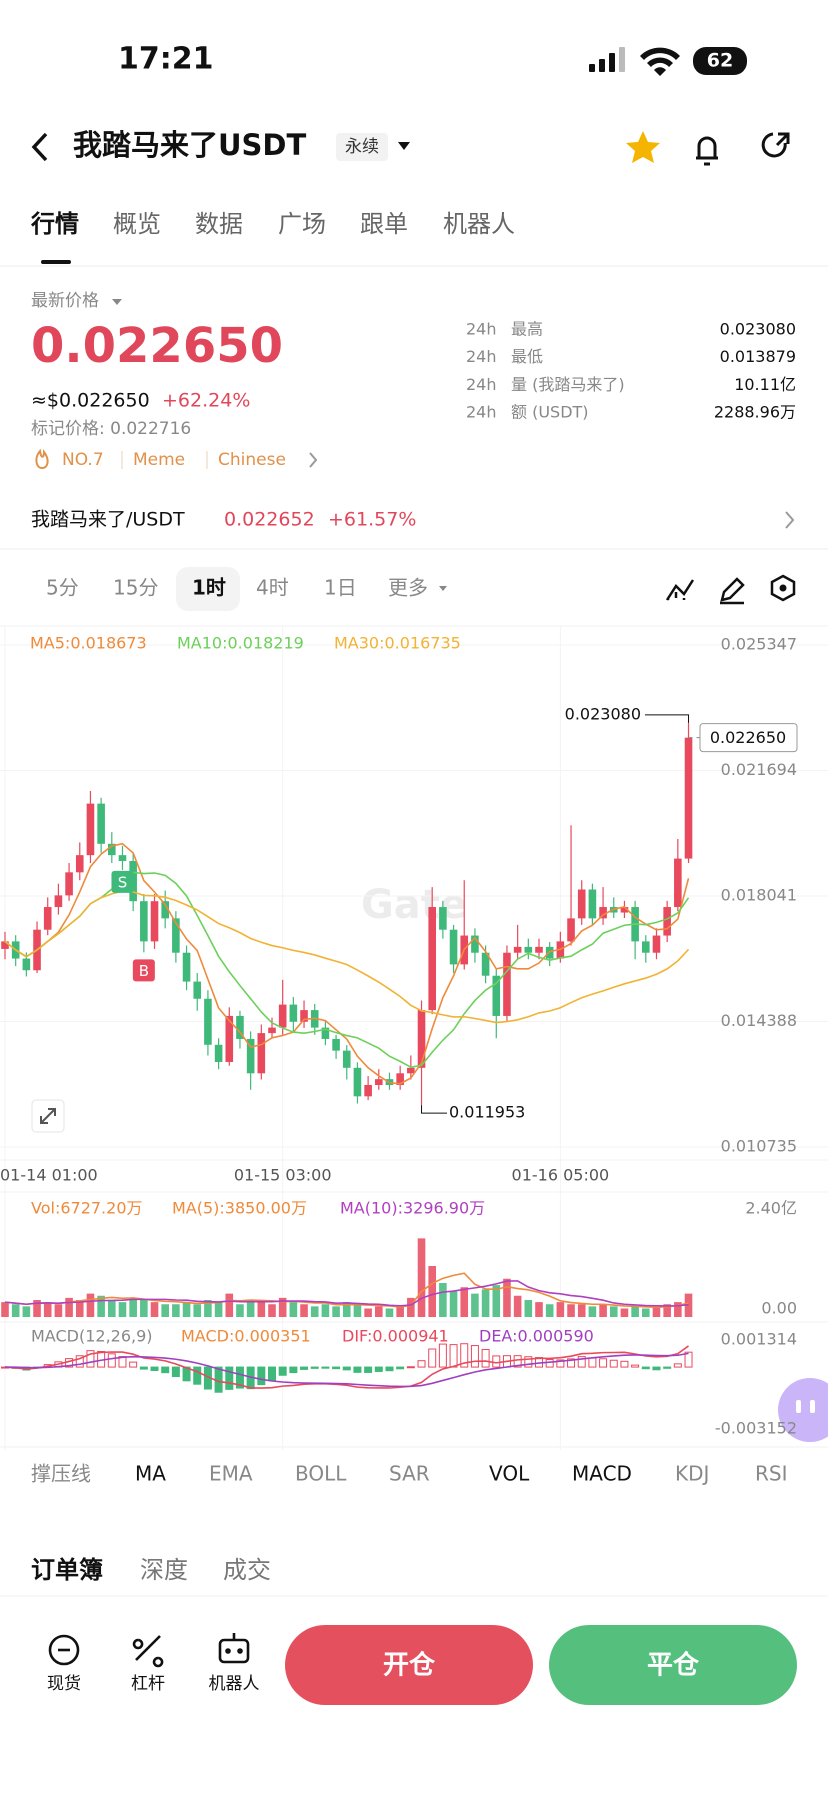  I want to click on tab: 机器人, so click(479, 224).